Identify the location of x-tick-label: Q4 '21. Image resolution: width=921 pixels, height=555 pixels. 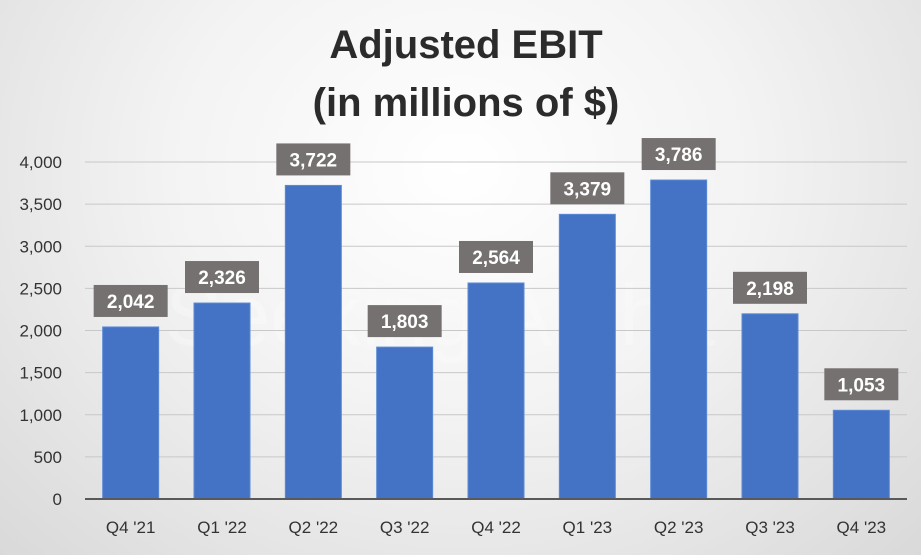
(131, 527).